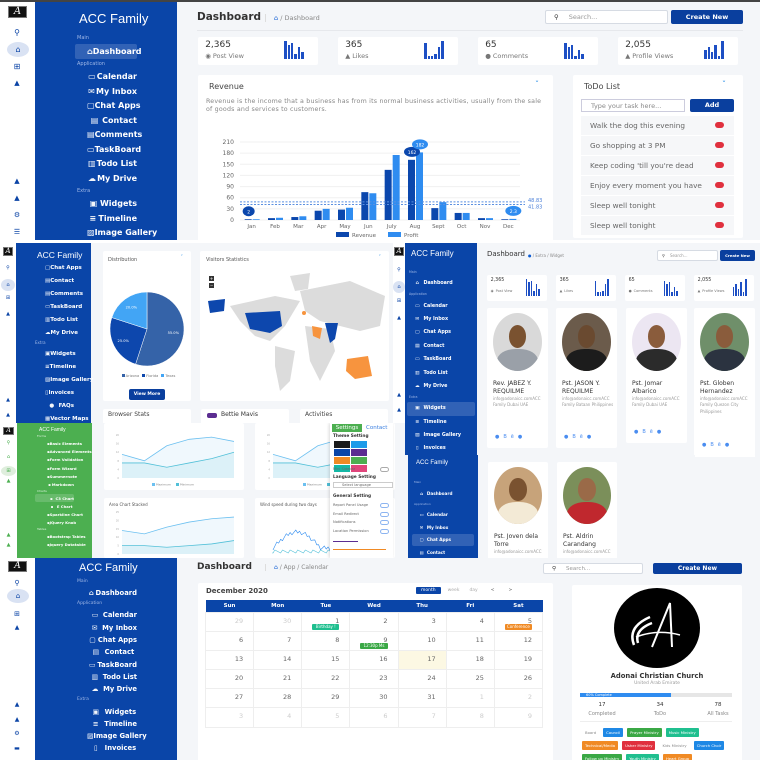 The width and height of the screenshot is (760, 760). I want to click on view-more-button: View More, so click(147, 394).